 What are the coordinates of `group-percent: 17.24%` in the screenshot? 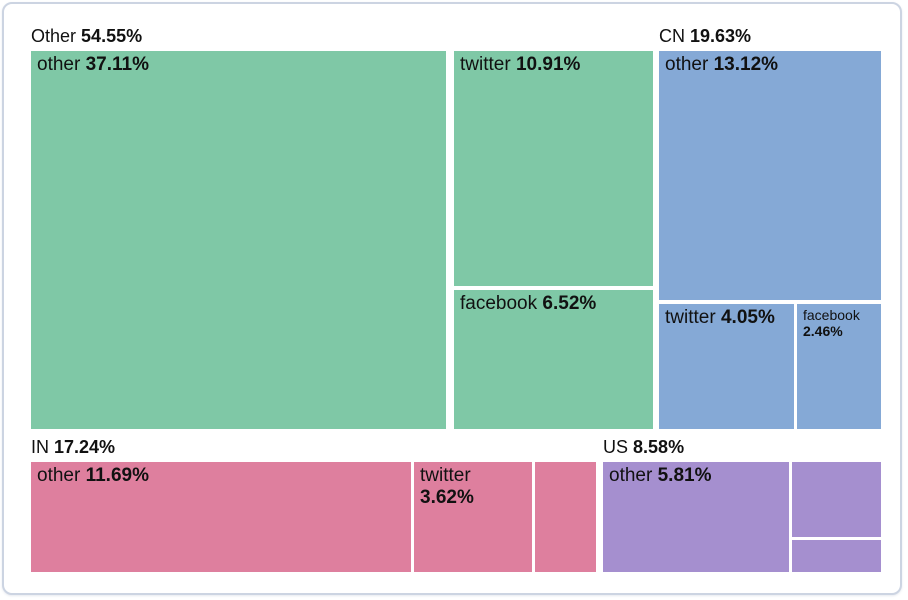 It's located at (85, 447).